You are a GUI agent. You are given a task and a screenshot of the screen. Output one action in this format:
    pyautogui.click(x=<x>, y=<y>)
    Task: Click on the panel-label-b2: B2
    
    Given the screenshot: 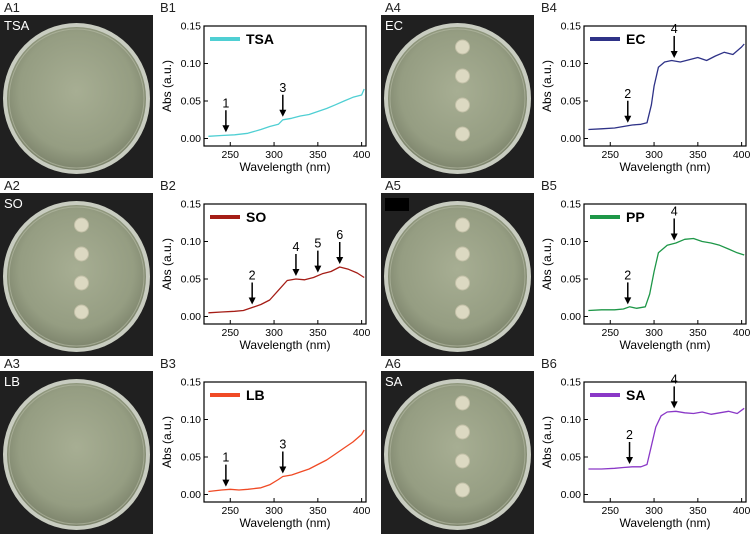 What is the action you would take?
    pyautogui.click(x=168, y=185)
    